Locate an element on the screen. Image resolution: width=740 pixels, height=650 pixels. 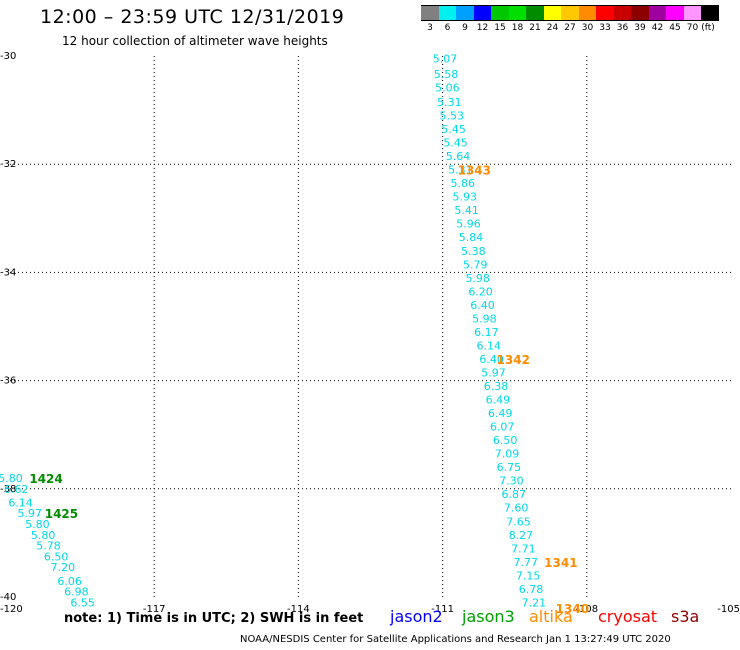
wave-height-value: 5.06 is located at coordinates (447, 87).